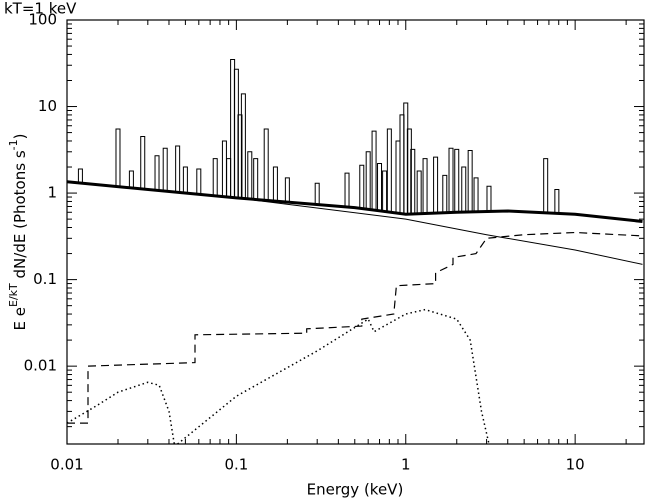  Describe the element at coordinates (355, 490) in the screenshot. I see `x-axis-label: Energy (keV)` at that location.